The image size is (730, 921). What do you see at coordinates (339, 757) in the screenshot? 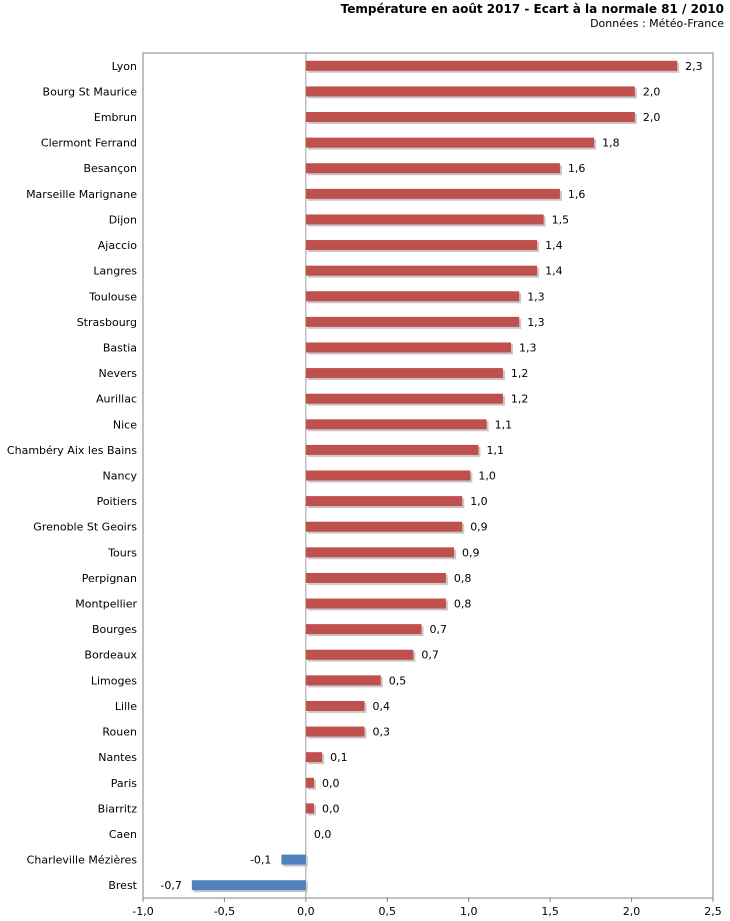
I see `data-label: 0,1` at bounding box center [339, 757].